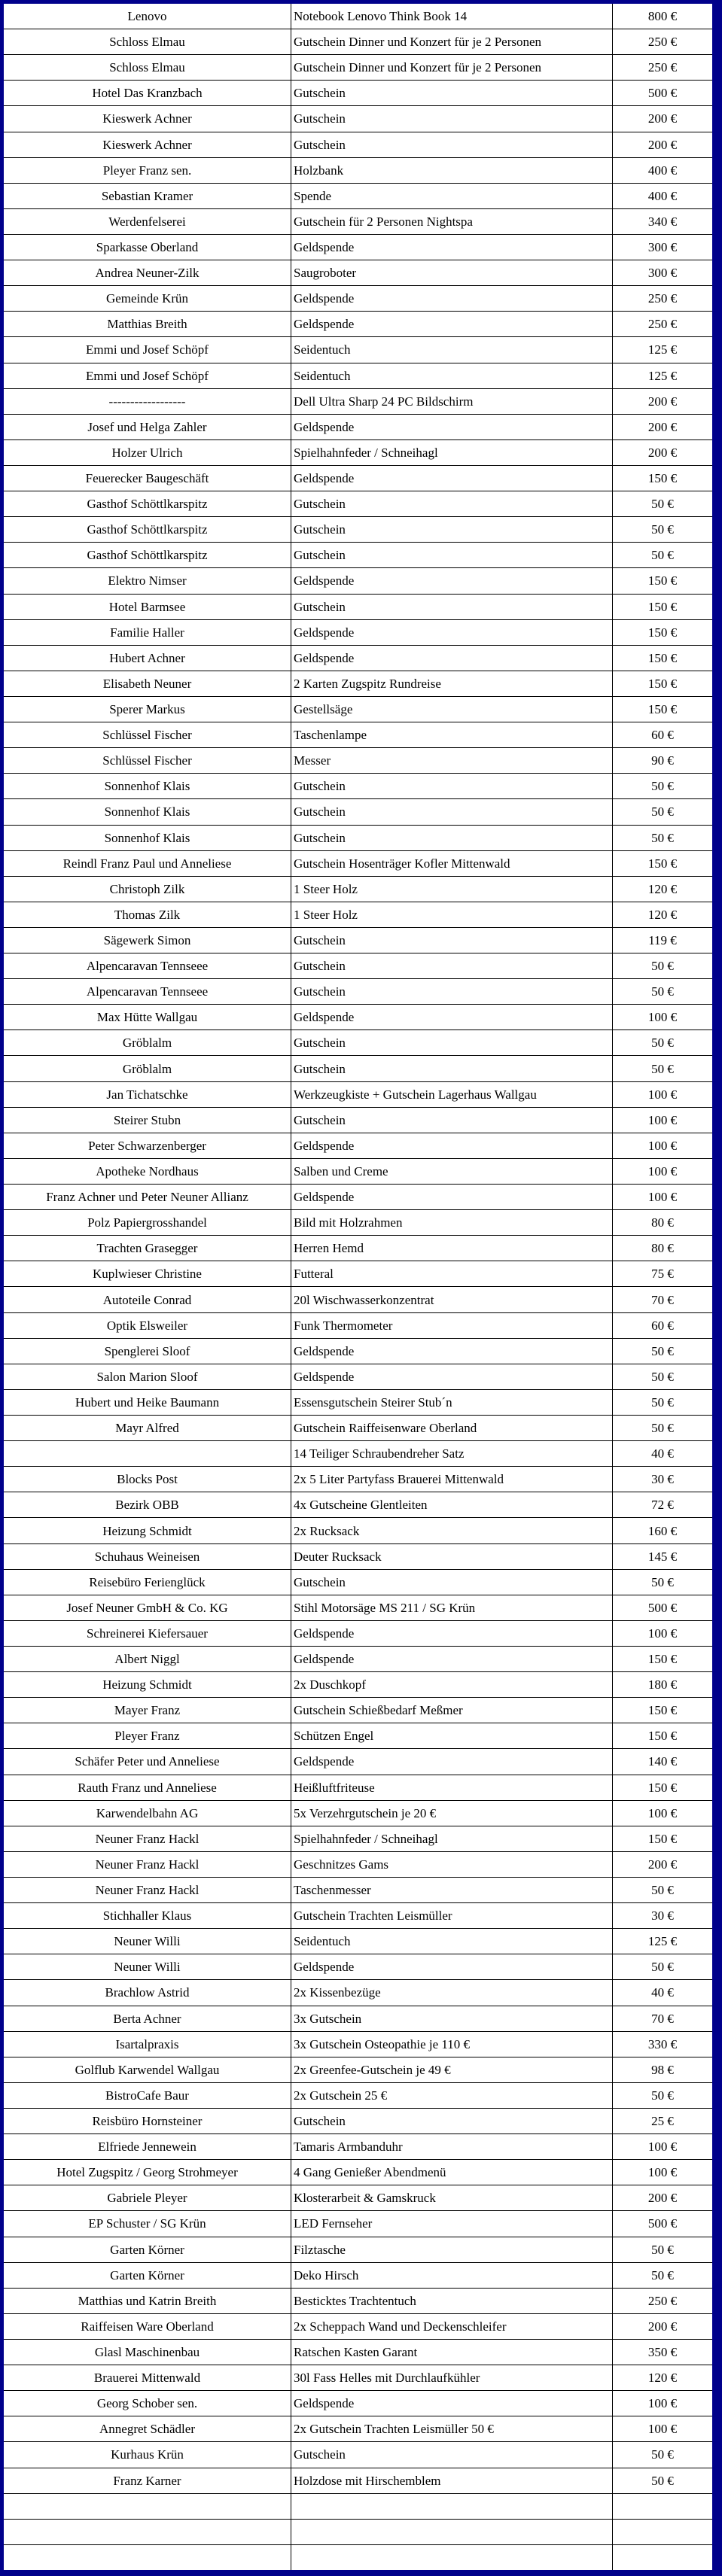 This screenshot has width=722, height=2576. I want to click on table-row: EP Schuster / SG Krün LED Fernseher 500 €, so click(358, 2224).